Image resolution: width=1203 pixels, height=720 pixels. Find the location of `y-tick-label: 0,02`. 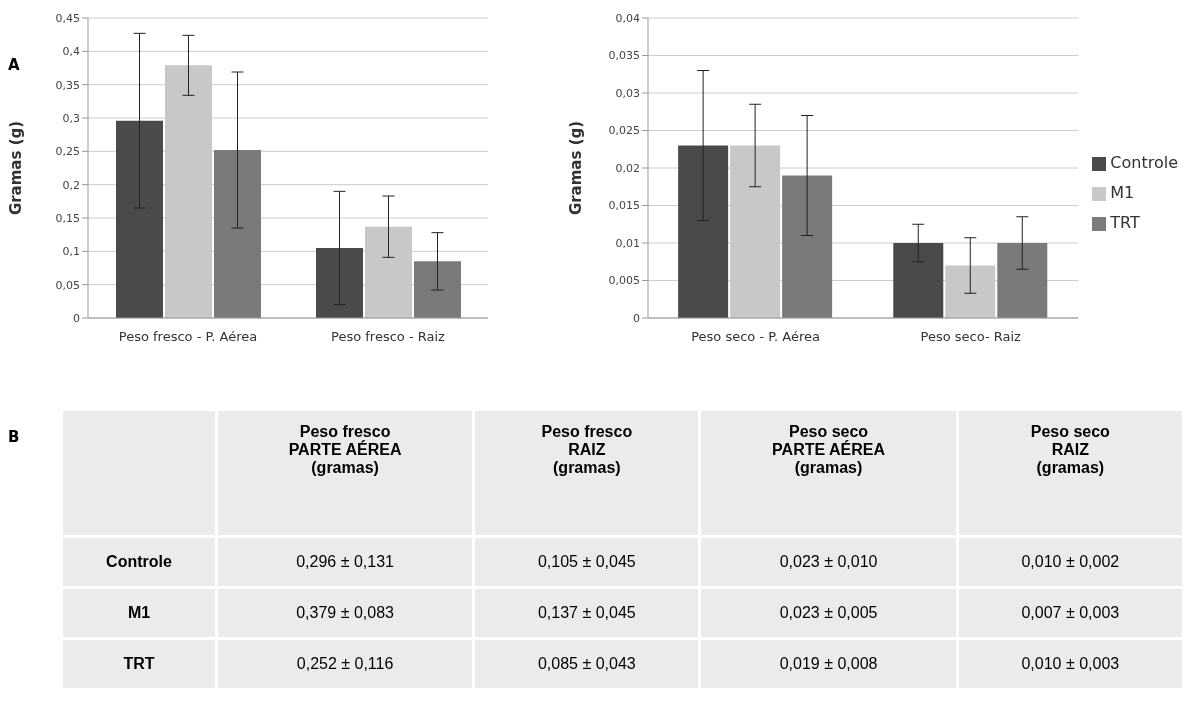

y-tick-label: 0,02 is located at coordinates (627, 168).